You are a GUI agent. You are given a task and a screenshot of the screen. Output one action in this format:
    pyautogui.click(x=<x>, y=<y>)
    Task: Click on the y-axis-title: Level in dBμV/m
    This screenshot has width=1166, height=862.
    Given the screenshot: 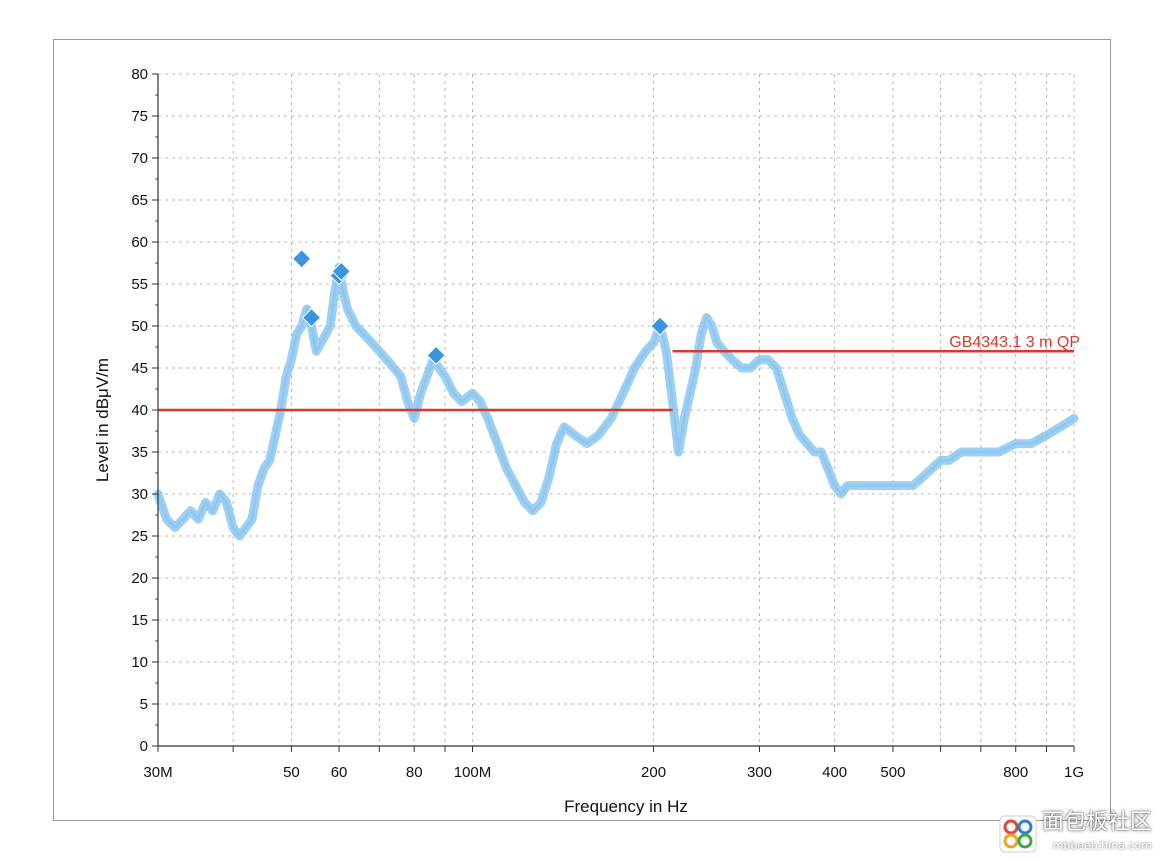 What is the action you would take?
    pyautogui.click(x=102, y=420)
    